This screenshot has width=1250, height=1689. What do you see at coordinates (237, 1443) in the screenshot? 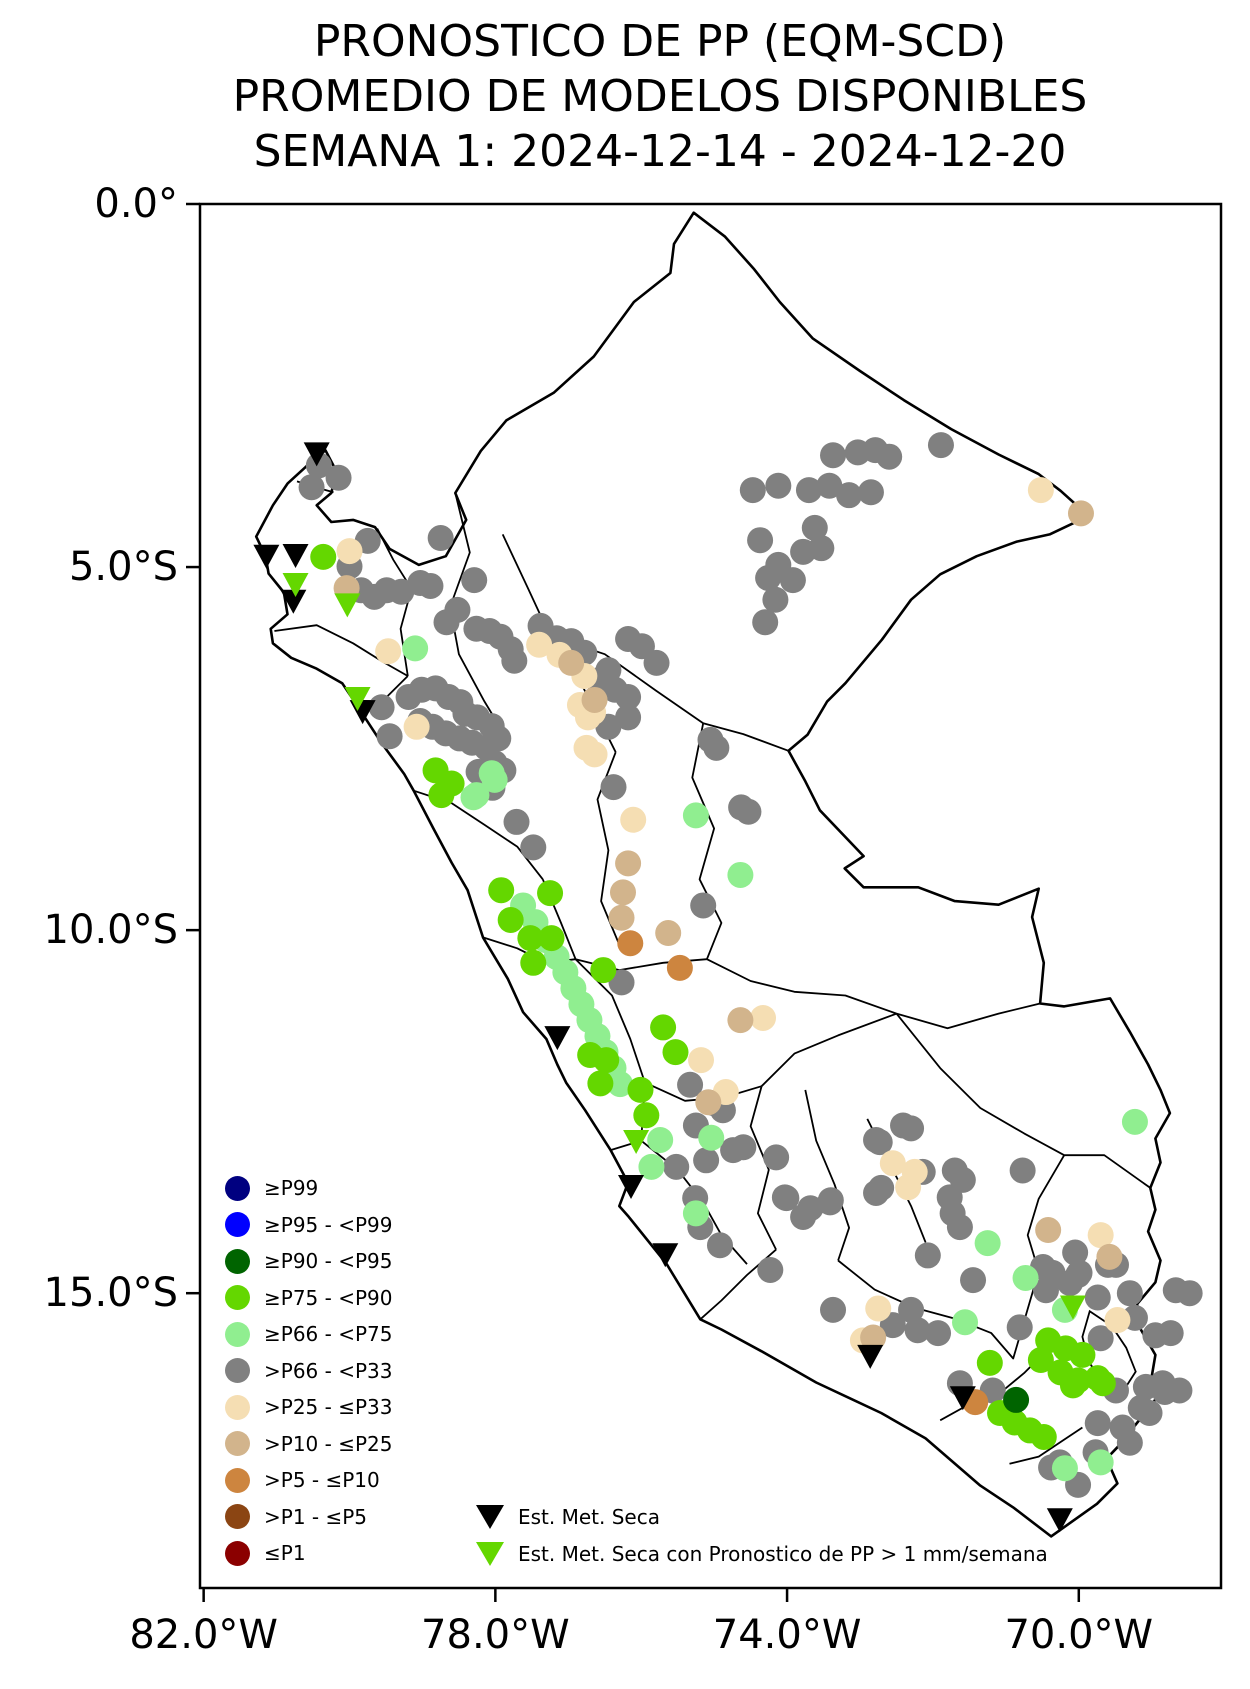
I see `legend-swatch-p10_p25` at bounding box center [237, 1443].